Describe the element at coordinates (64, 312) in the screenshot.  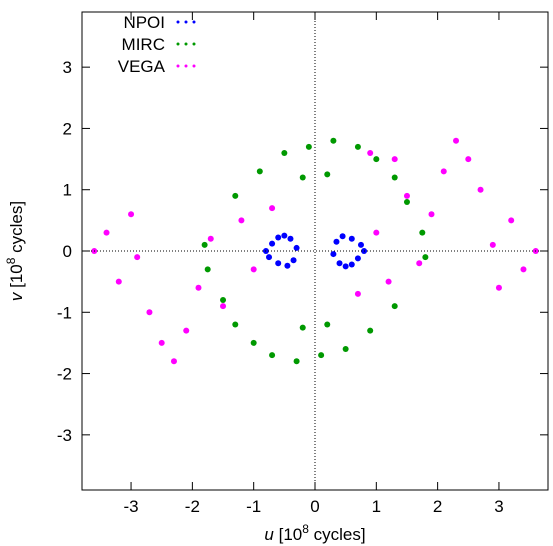
I see `y-tick-label: -1` at that location.